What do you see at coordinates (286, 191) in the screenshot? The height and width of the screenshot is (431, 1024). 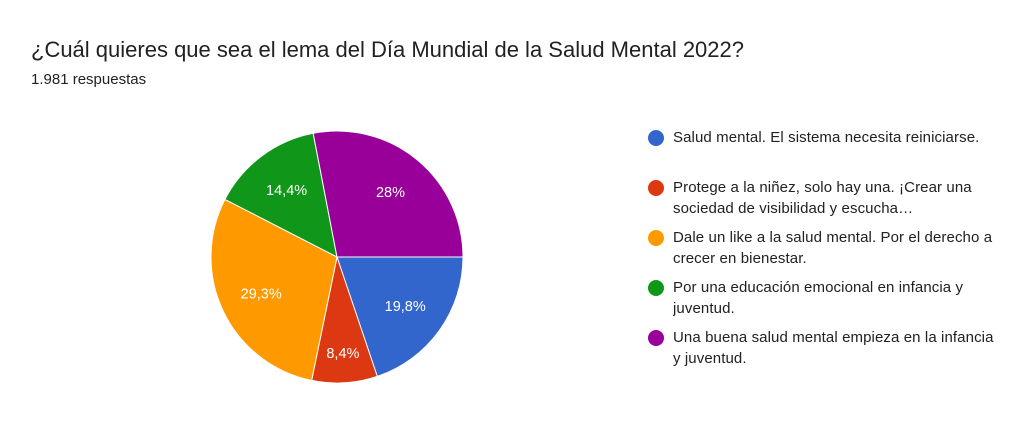 I see `pie-slice-label-3: 14,4%` at bounding box center [286, 191].